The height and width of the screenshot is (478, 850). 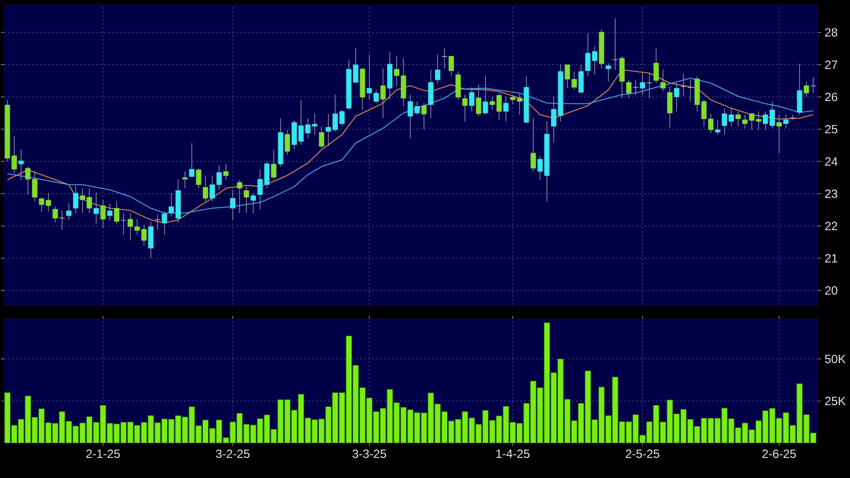 I want to click on y-tick-label: 27, so click(x=831, y=64).